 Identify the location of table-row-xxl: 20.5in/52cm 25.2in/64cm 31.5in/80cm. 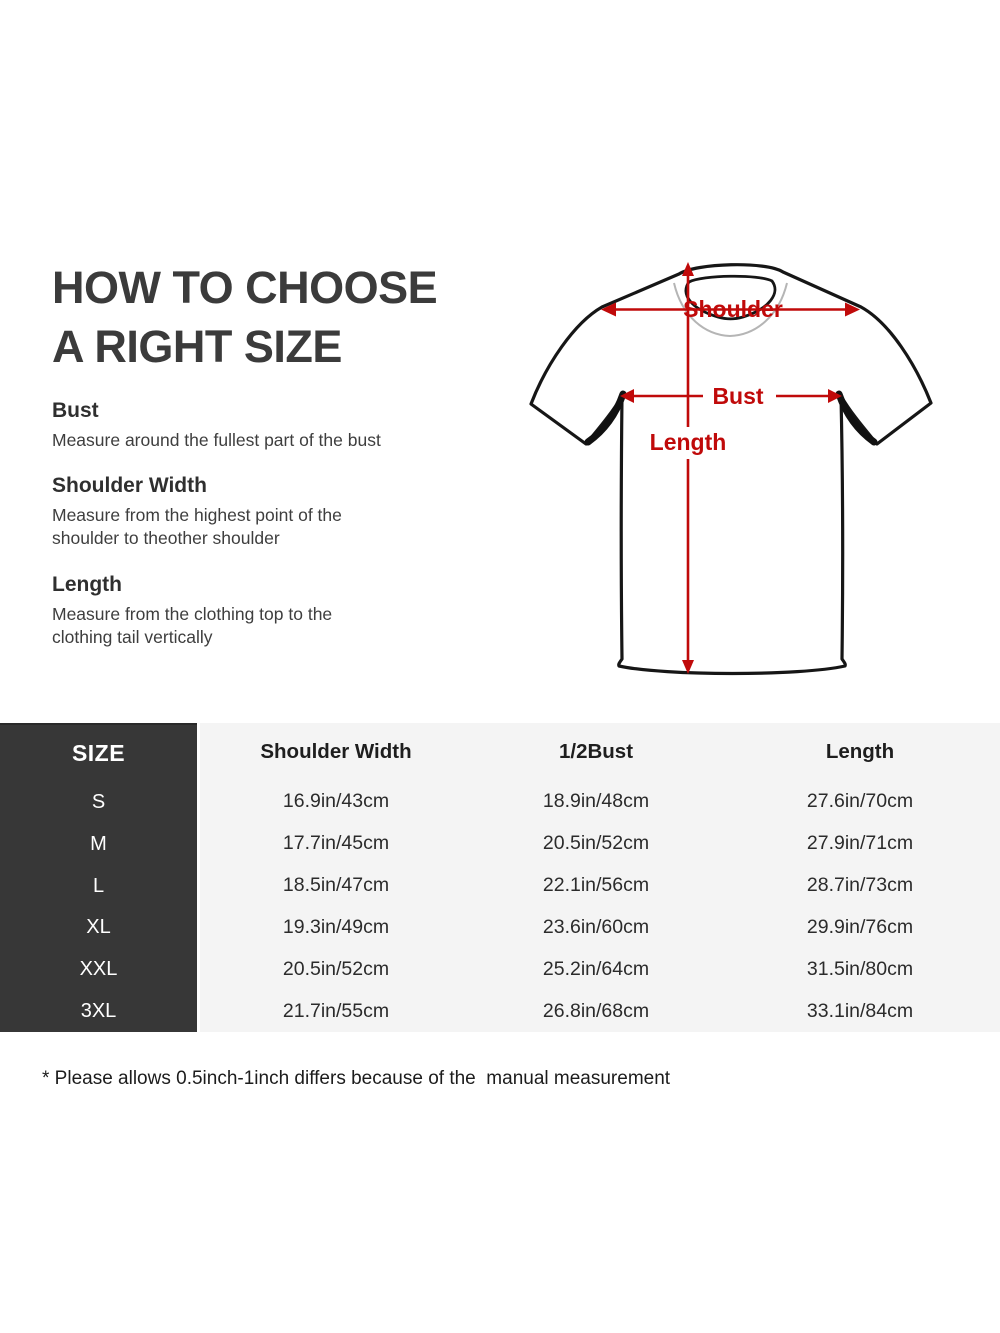
(600, 969).